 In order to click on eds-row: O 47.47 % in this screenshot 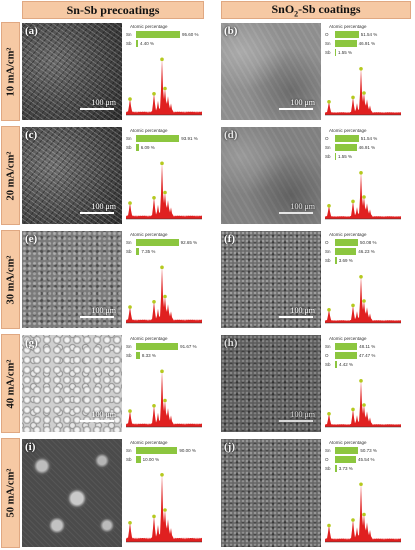, I will do `click(364, 355)`.